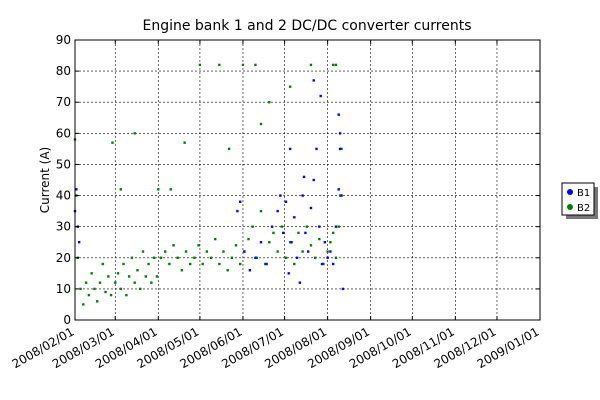 This screenshot has width=600, height=400. Describe the element at coordinates (63, 102) in the screenshot. I see `y-tick-label: 70` at that location.